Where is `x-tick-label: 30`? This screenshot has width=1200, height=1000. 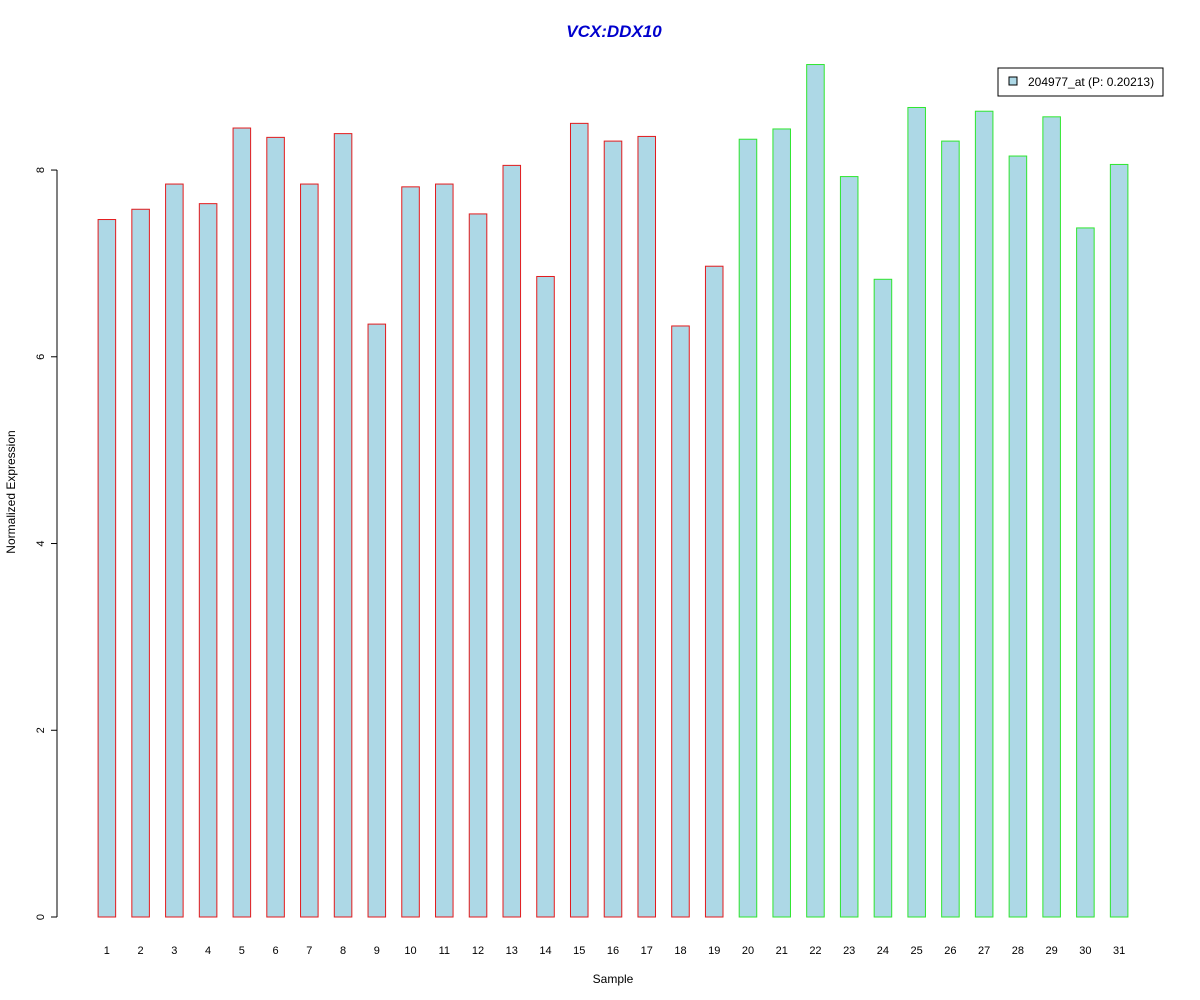 x-tick-label: 30 is located at coordinates (1085, 951).